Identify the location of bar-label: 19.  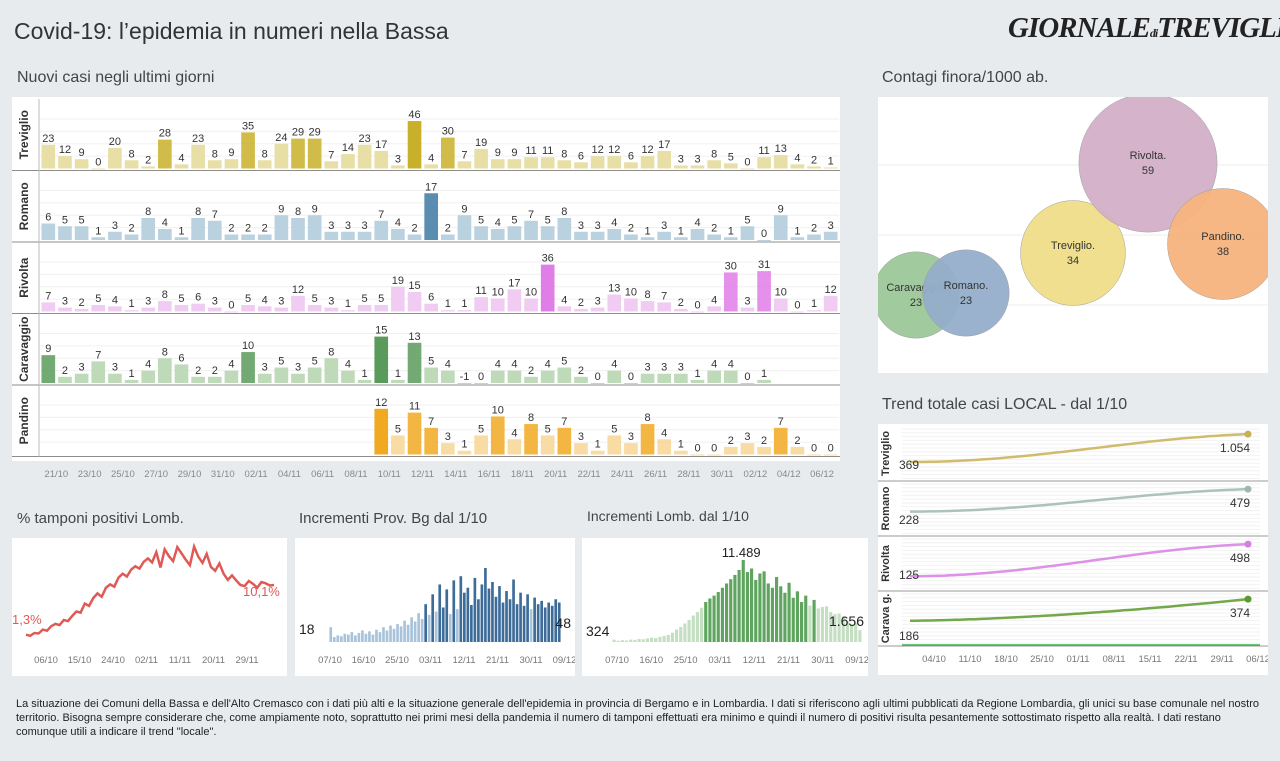
(481, 143).